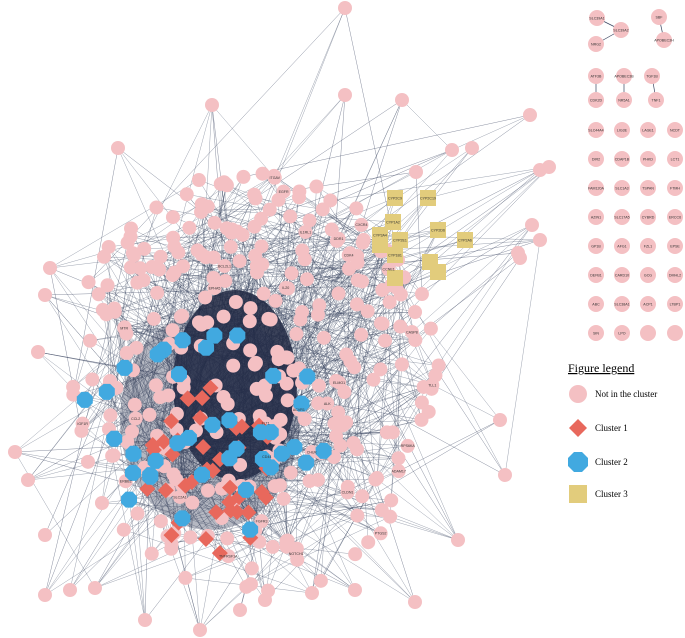 Image resolution: width=685 pixels, height=638 pixels. What do you see at coordinates (648, 246) in the screenshot?
I see `isolated-gene-label: FZL1` at bounding box center [648, 246].